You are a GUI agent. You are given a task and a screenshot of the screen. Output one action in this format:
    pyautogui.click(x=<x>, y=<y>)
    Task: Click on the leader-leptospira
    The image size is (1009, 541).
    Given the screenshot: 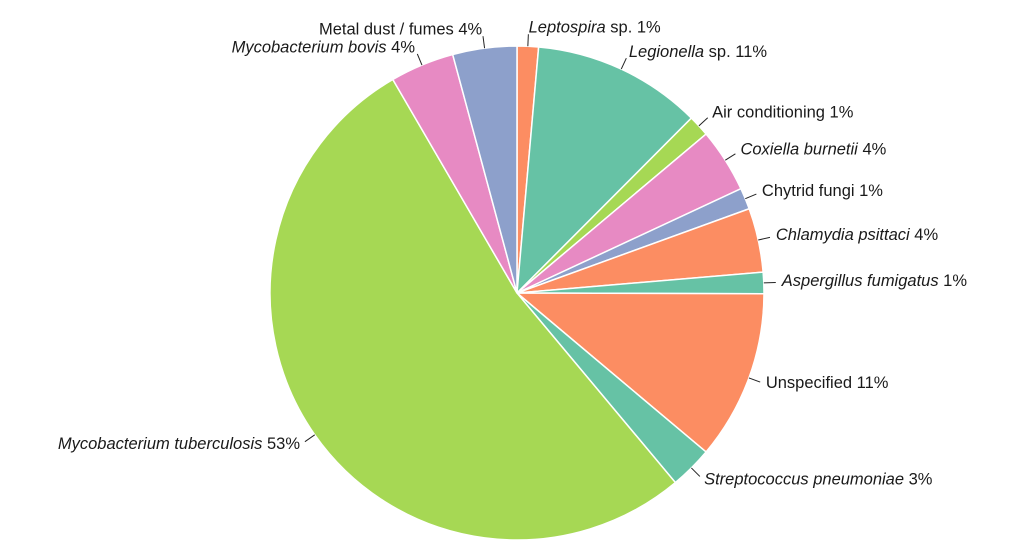 What is the action you would take?
    pyautogui.click(x=528, y=40)
    